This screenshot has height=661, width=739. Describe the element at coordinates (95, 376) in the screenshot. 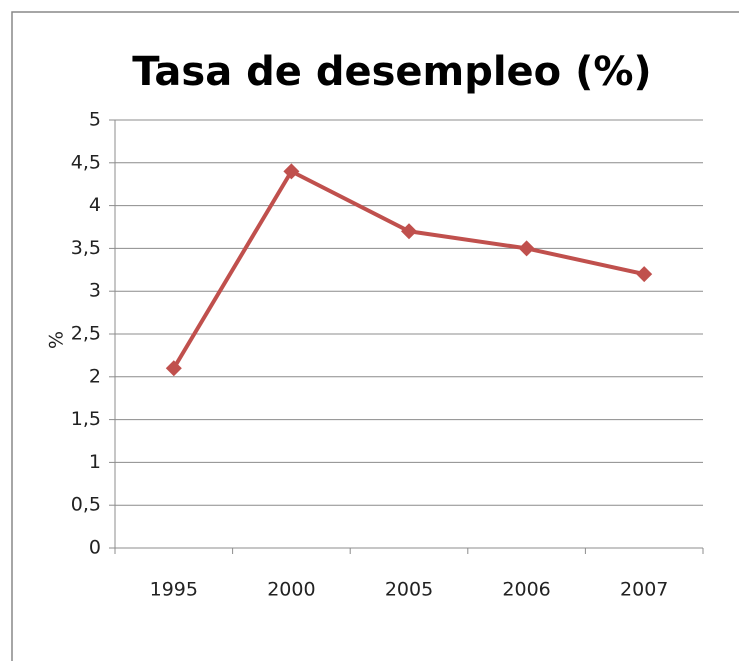

I see `y-tick-label: 2` at that location.